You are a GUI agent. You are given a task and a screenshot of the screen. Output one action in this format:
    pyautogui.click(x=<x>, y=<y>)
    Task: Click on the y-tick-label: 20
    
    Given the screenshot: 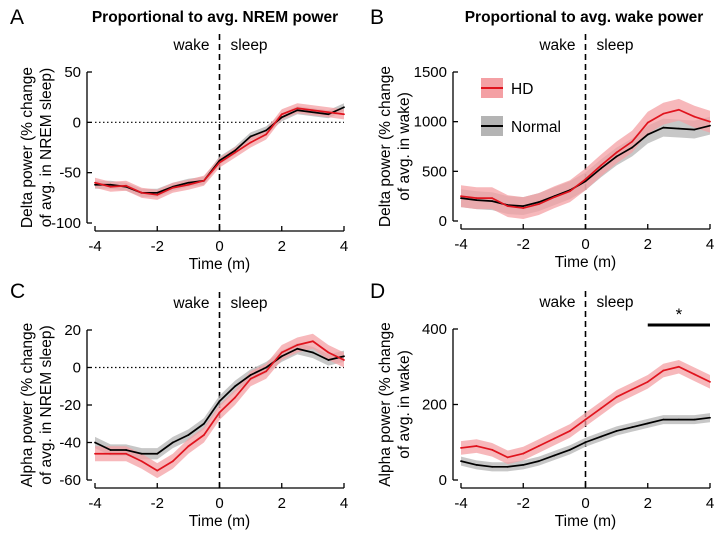 What is the action you would take?
    pyautogui.click(x=72, y=330)
    